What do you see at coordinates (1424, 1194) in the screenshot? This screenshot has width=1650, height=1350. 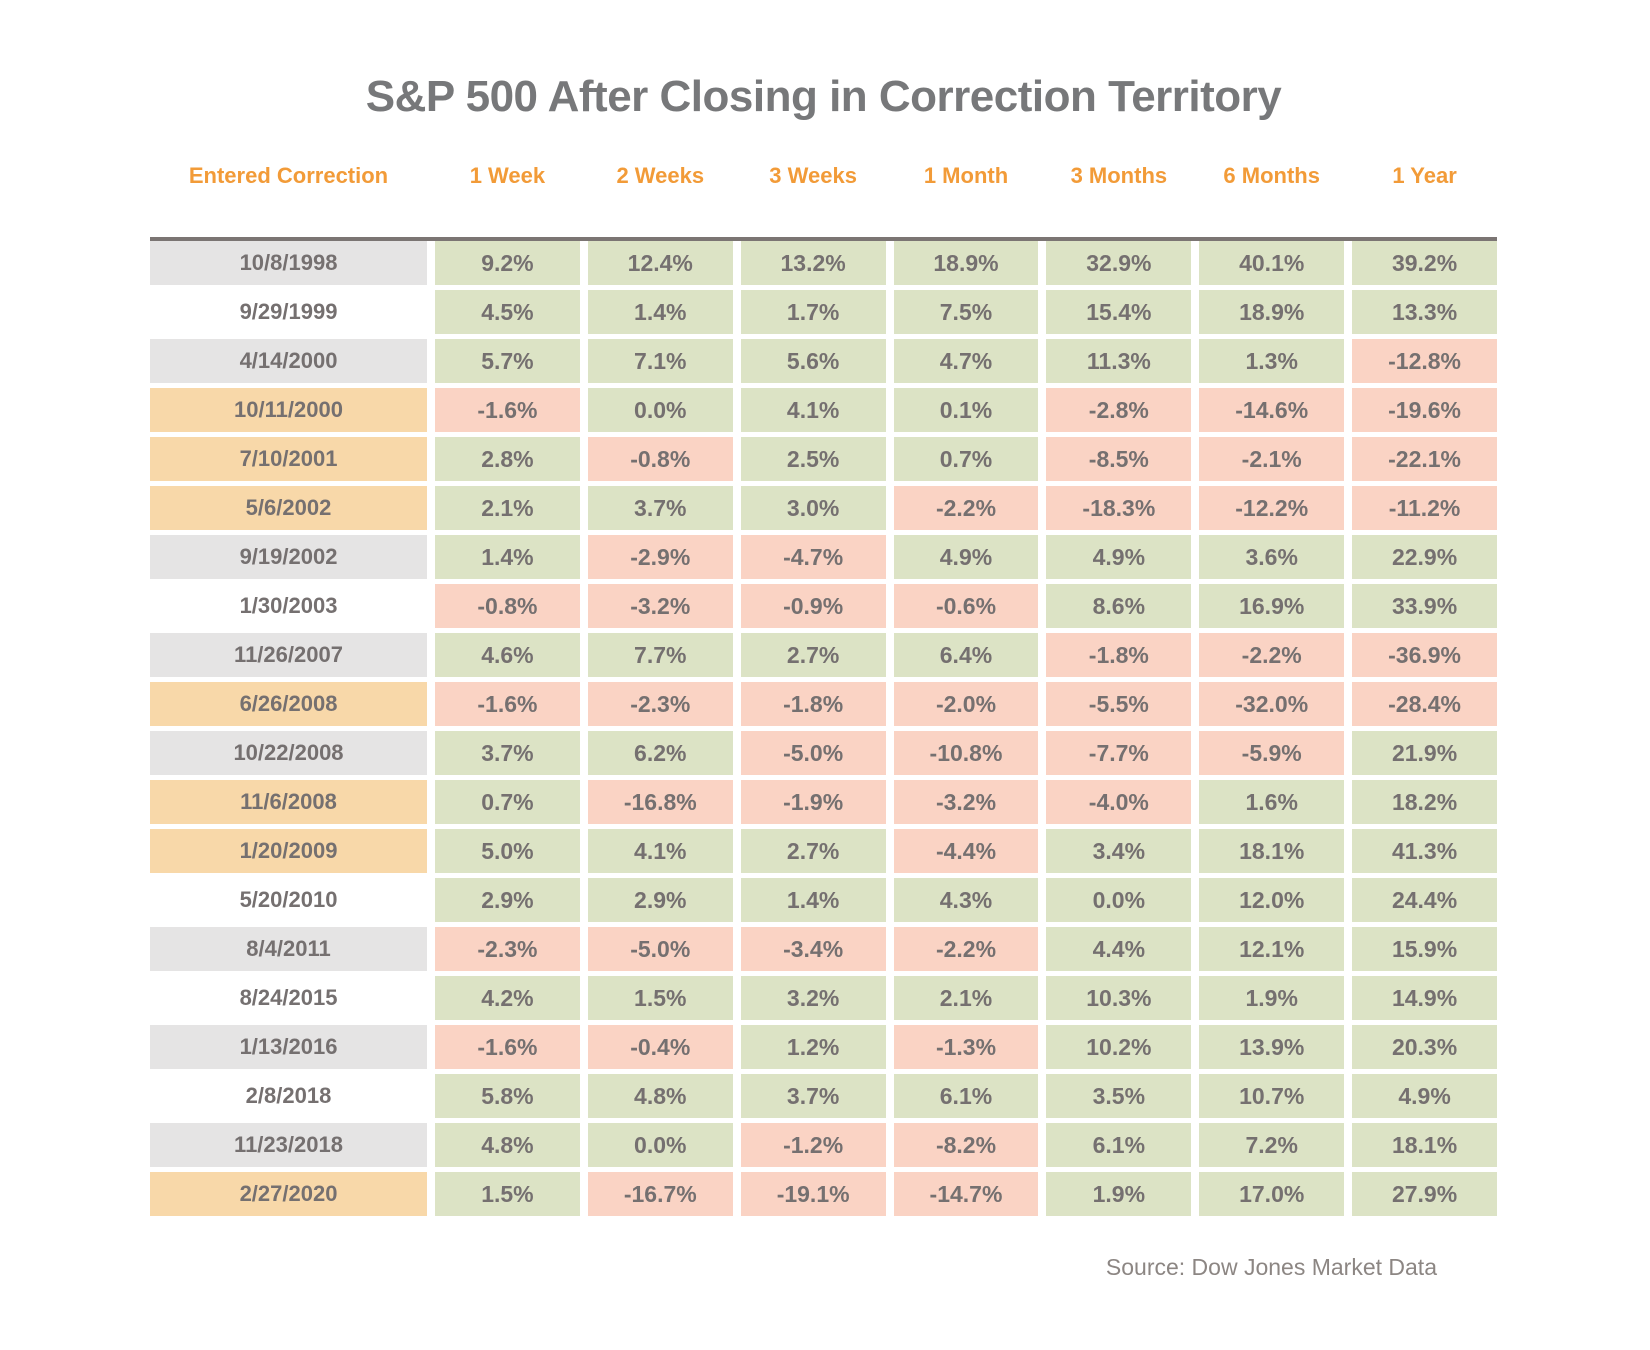 I see `value-cell: 27.9%` at bounding box center [1424, 1194].